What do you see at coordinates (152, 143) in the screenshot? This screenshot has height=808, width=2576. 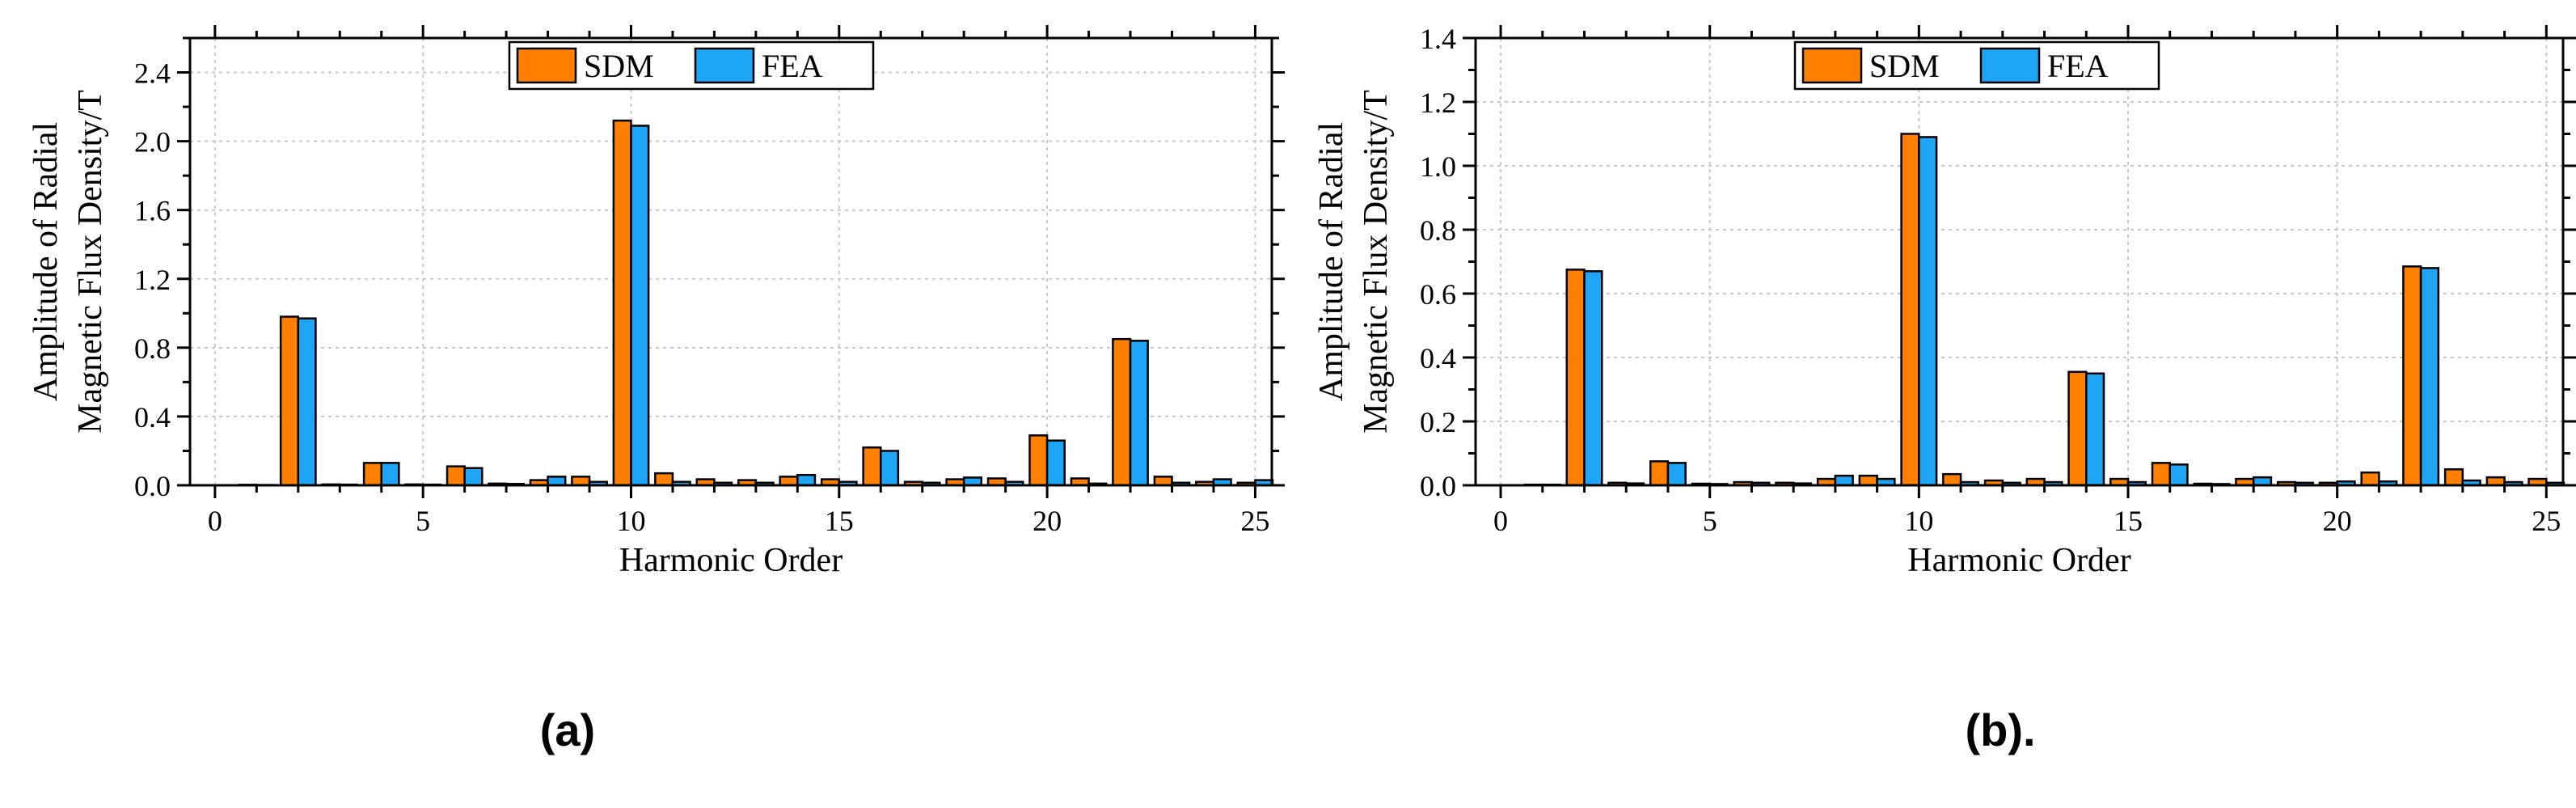 I see `y-tick-label: 2.0` at bounding box center [152, 143].